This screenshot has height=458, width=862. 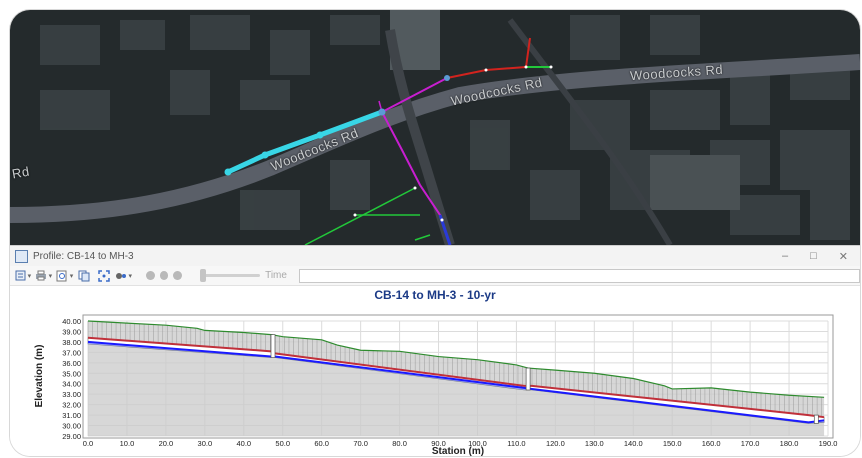 I want to click on x-tick-label: 160.0, so click(x=711, y=443).